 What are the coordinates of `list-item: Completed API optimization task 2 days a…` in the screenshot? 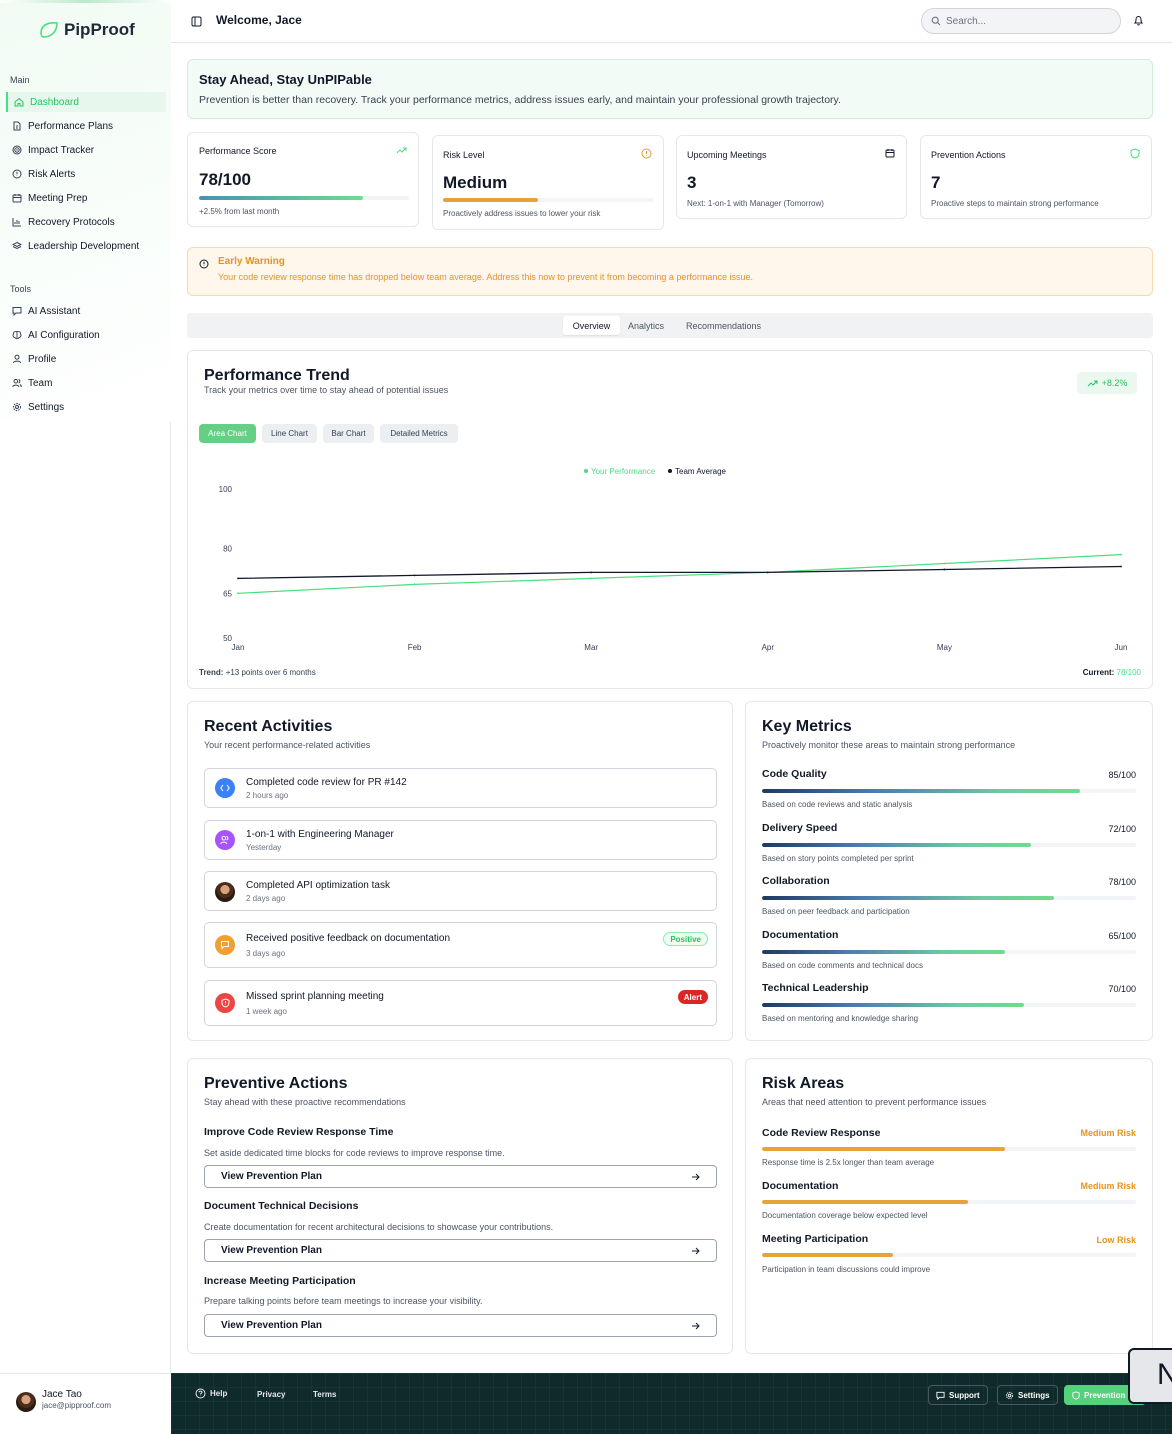 It's located at (460, 891).